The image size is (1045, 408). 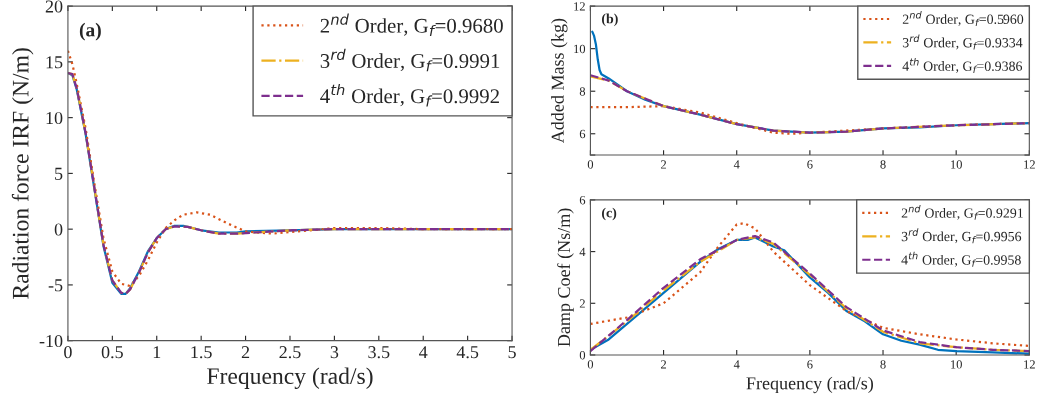 What do you see at coordinates (467, 352) in the screenshot?
I see `x-tick-label: 4.5` at bounding box center [467, 352].